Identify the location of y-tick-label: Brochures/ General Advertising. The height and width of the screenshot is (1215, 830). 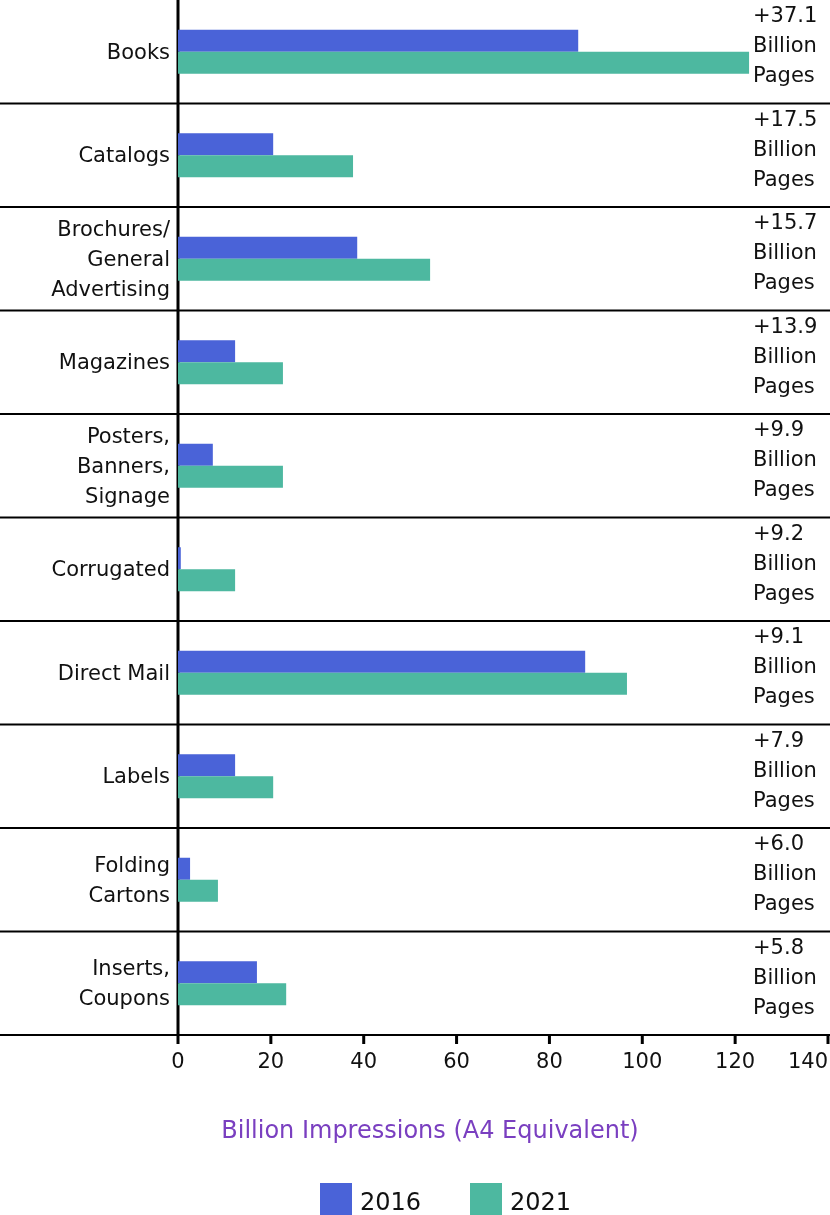
(111, 258).